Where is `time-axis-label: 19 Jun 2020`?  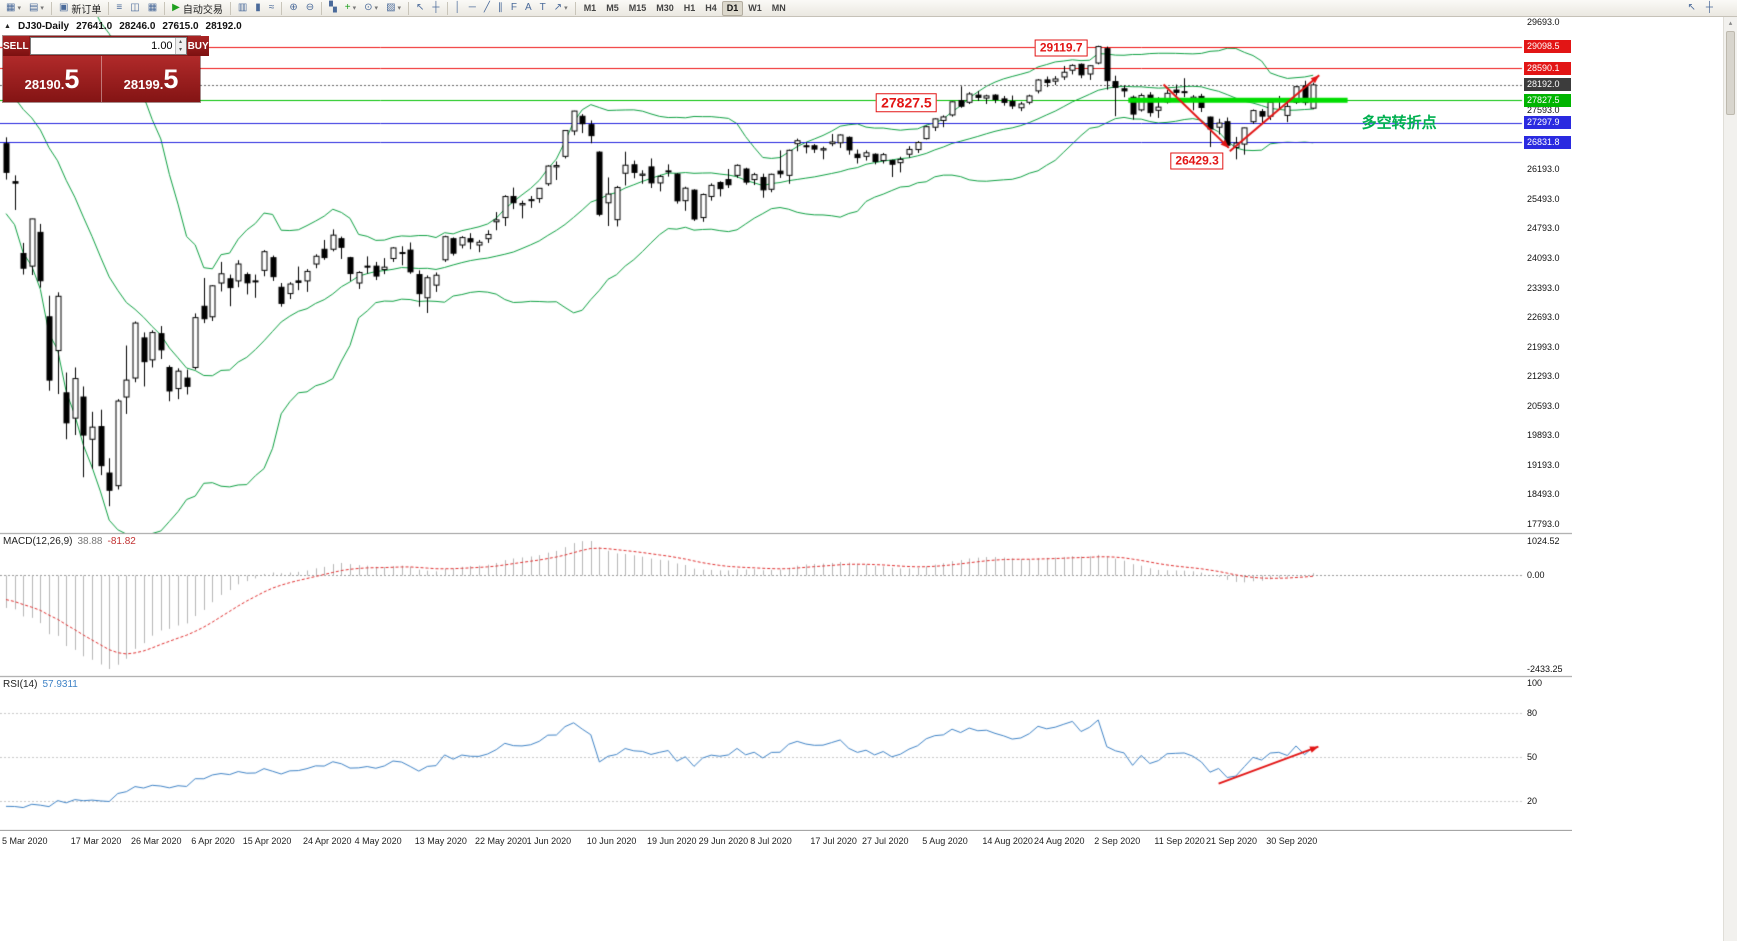
time-axis-label: 19 Jun 2020 is located at coordinates (672, 841).